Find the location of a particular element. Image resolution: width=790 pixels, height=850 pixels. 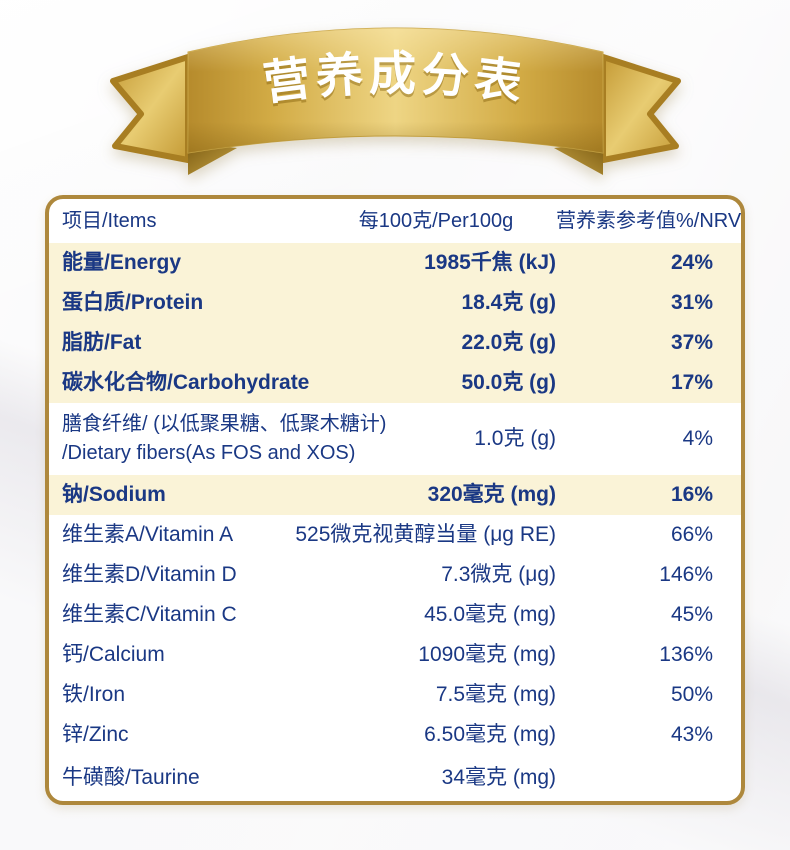

per100g-value: 7.3微克 (μg) is located at coordinates (498, 574).